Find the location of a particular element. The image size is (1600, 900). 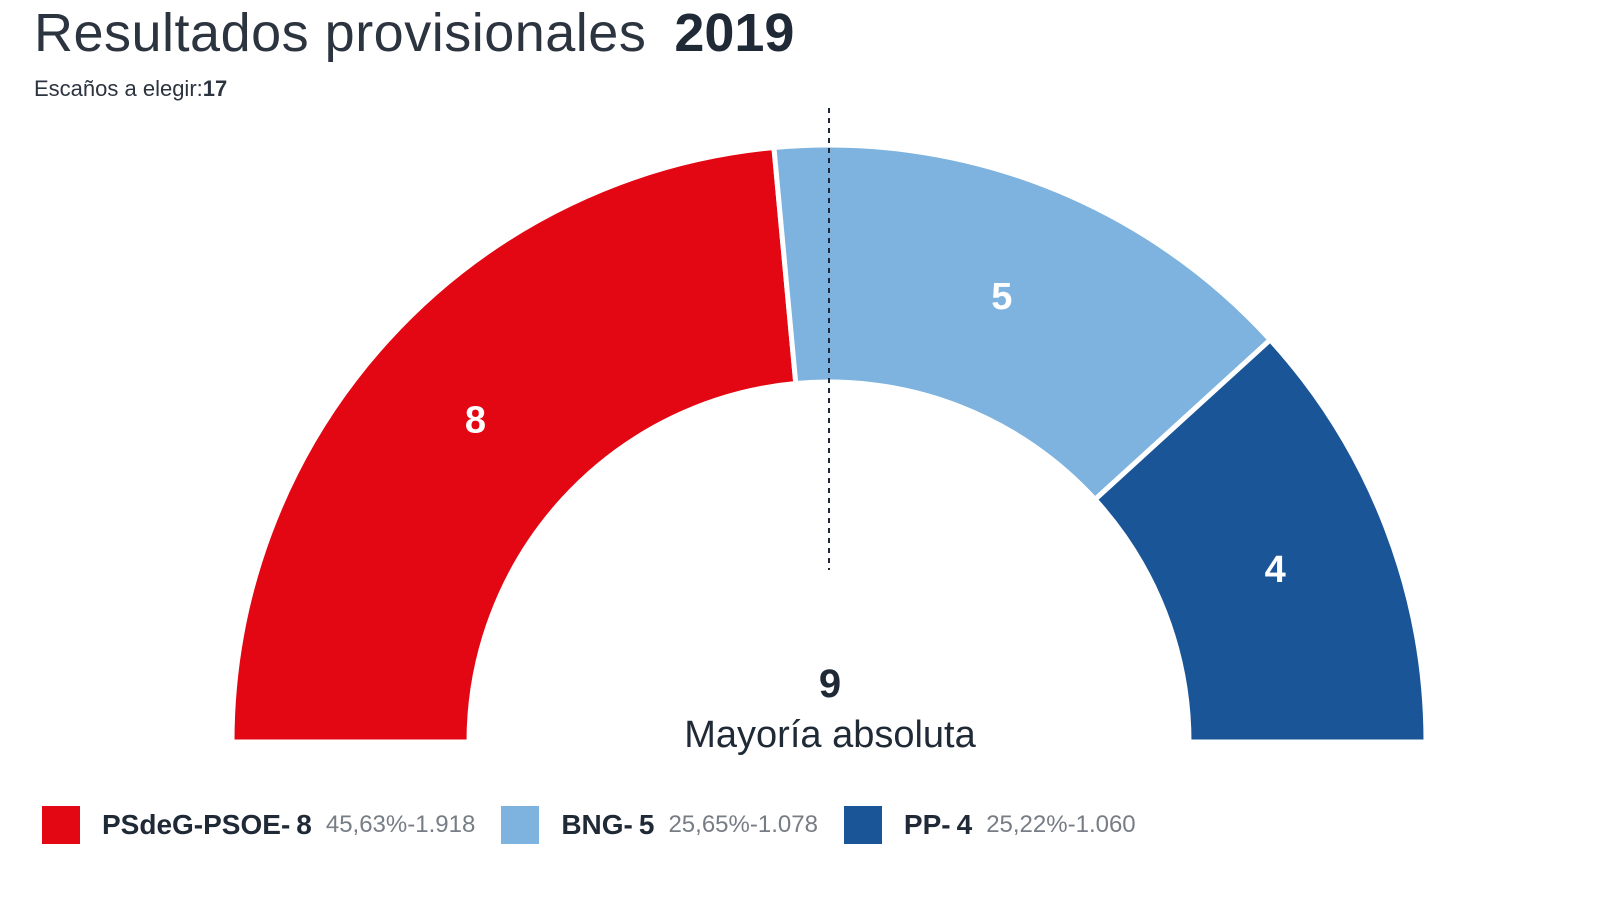

majority-label: Mayoría absoluta is located at coordinates (830, 735).